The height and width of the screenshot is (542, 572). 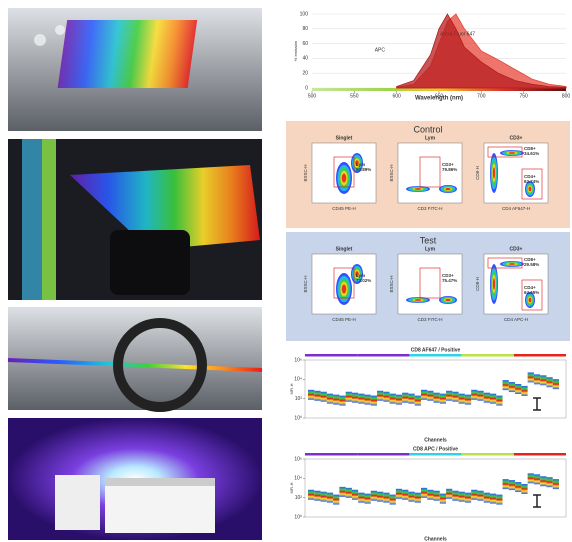 I want to click on x-axis-label: CD45 PE-H, so click(x=344, y=319).